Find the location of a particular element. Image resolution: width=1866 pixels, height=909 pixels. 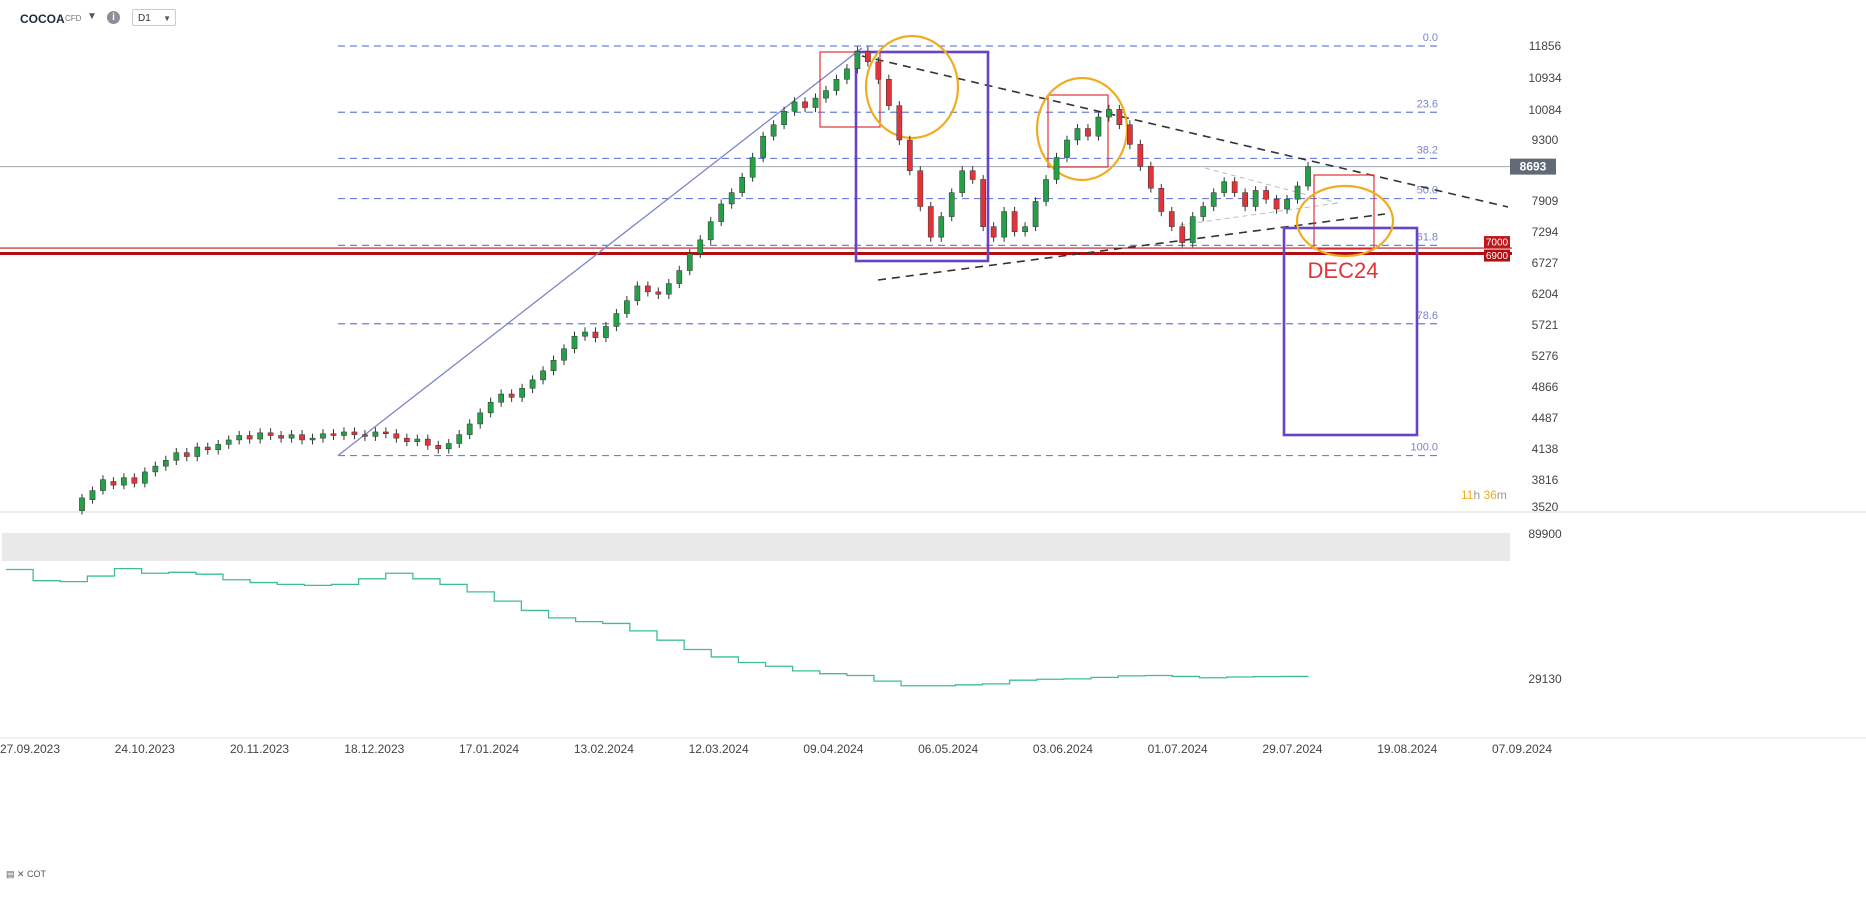

cot-tick-label: 89900 is located at coordinates (1545, 534).